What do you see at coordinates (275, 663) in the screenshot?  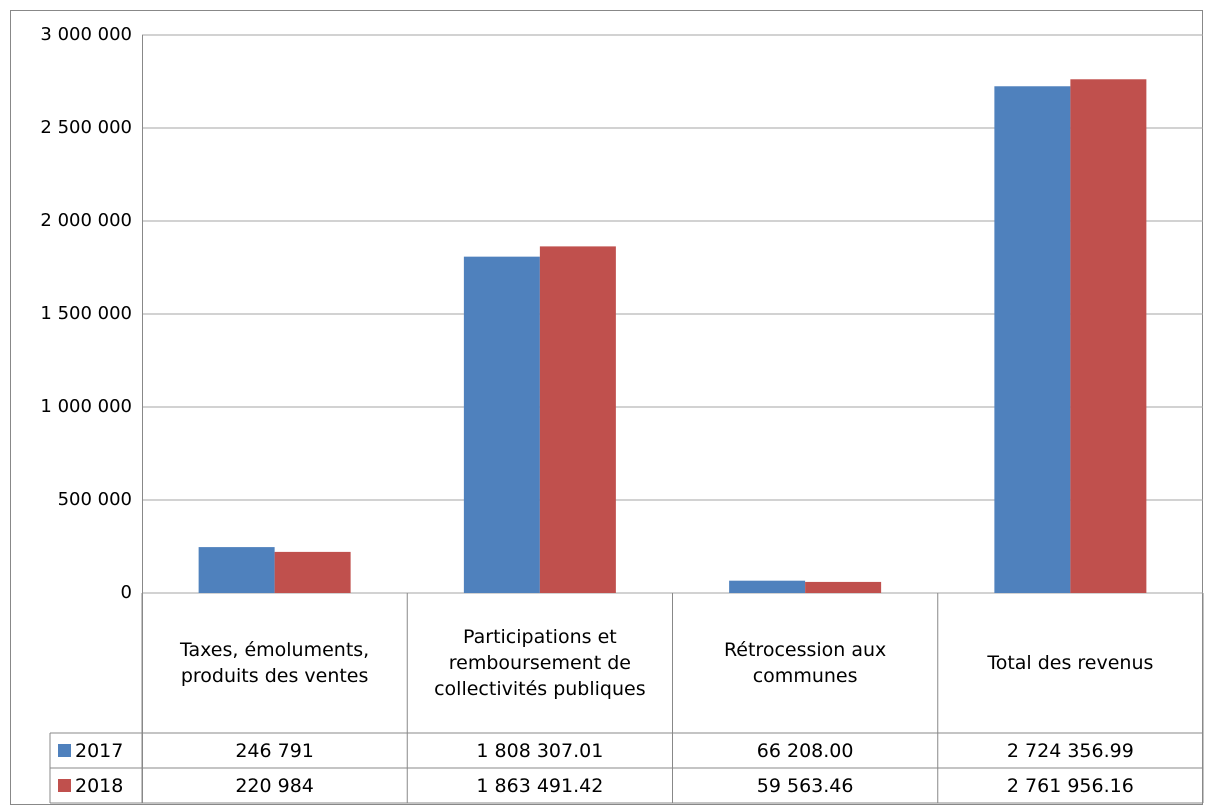 I see `x-tick-label: Taxes, émoluments, produits des ventes` at bounding box center [275, 663].